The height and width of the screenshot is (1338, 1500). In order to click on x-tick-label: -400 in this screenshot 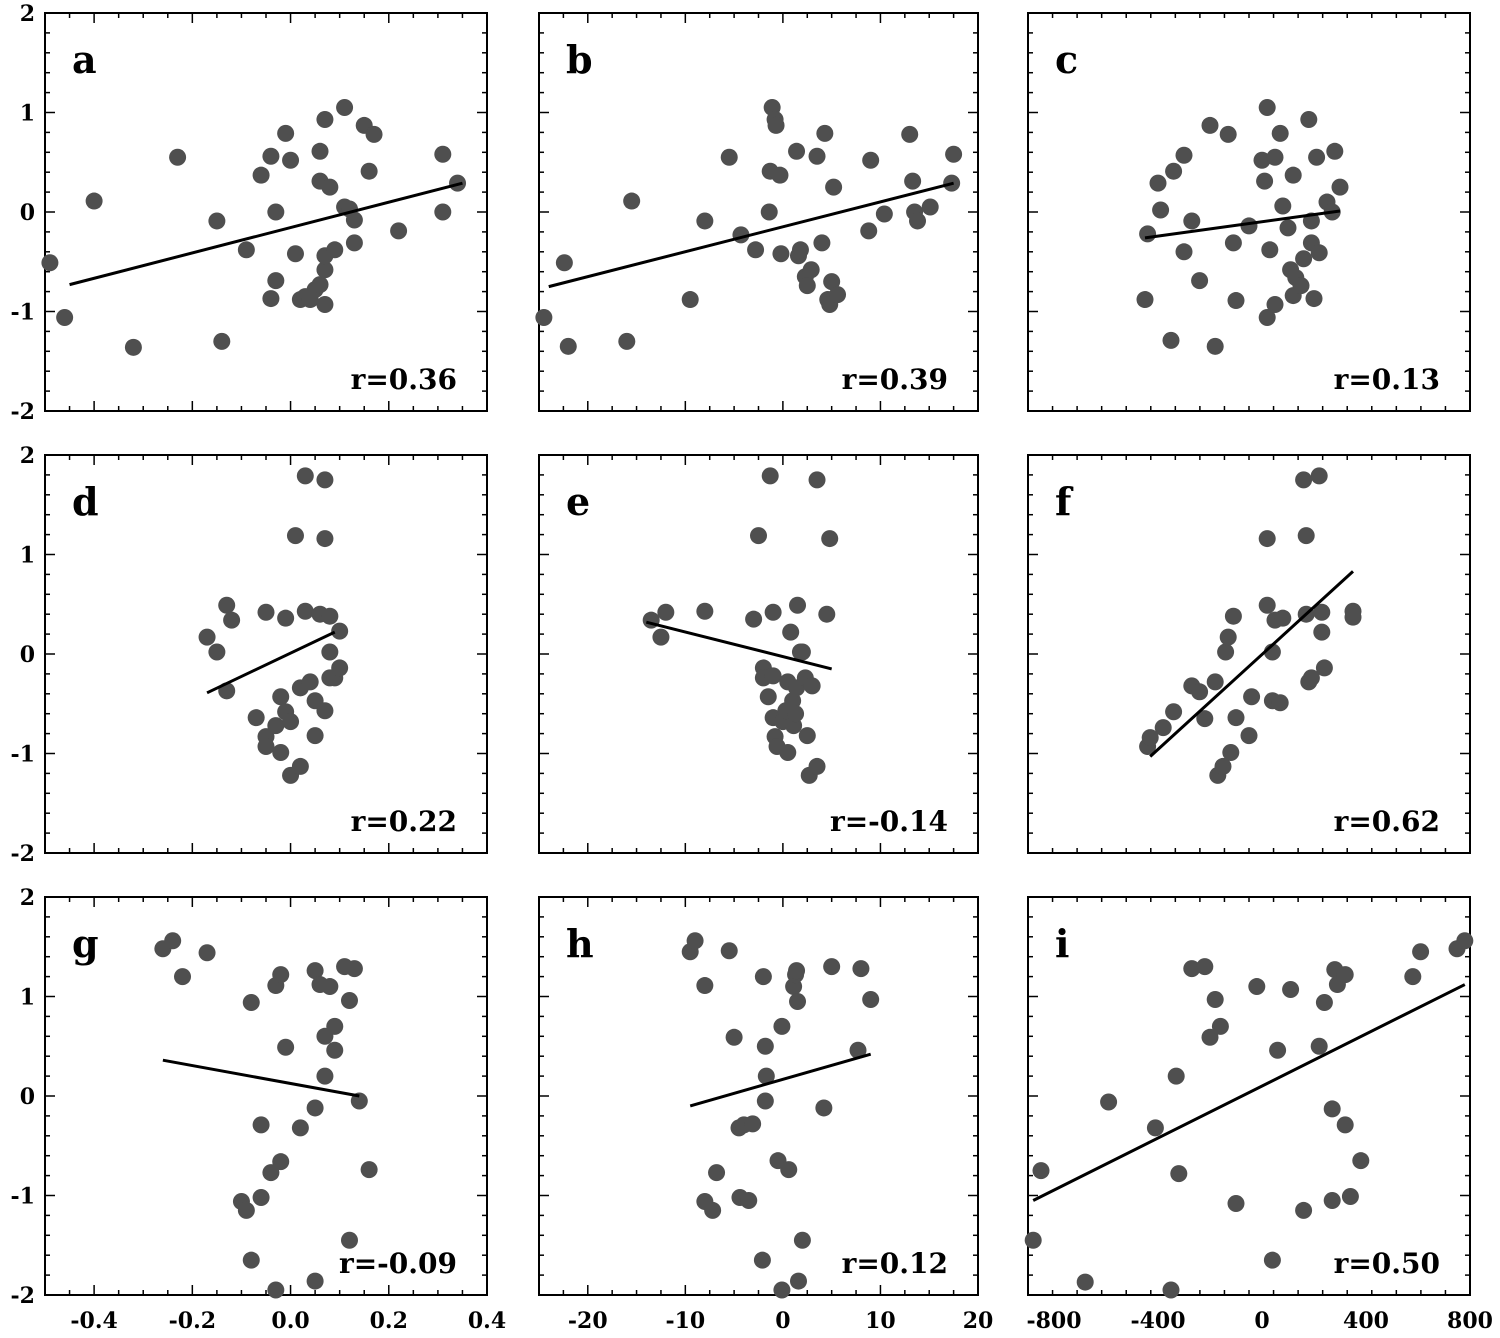, I will do `click(1157, 1321)`.